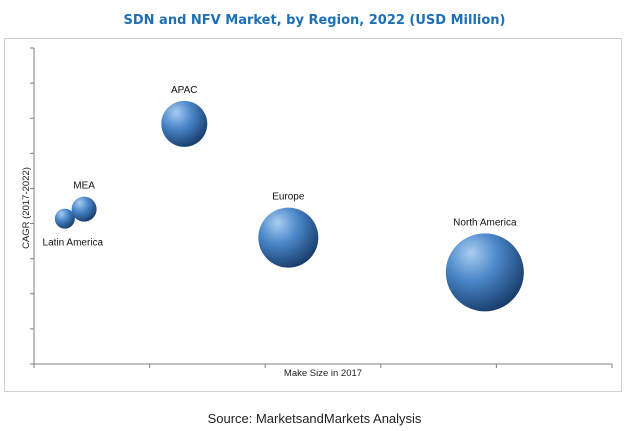 This screenshot has width=629, height=431. Describe the element at coordinates (26, 208) in the screenshot. I see `y-axis-label: CAGR (2017-2022)` at that location.